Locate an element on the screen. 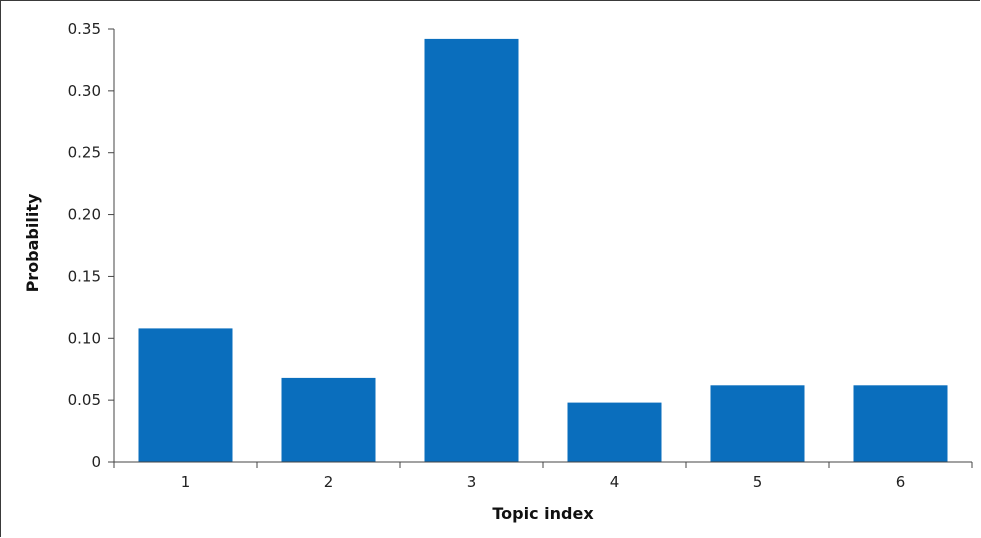 Image resolution: width=981 pixels, height=538 pixels. y-tick-label: 0.25 is located at coordinates (84, 153).